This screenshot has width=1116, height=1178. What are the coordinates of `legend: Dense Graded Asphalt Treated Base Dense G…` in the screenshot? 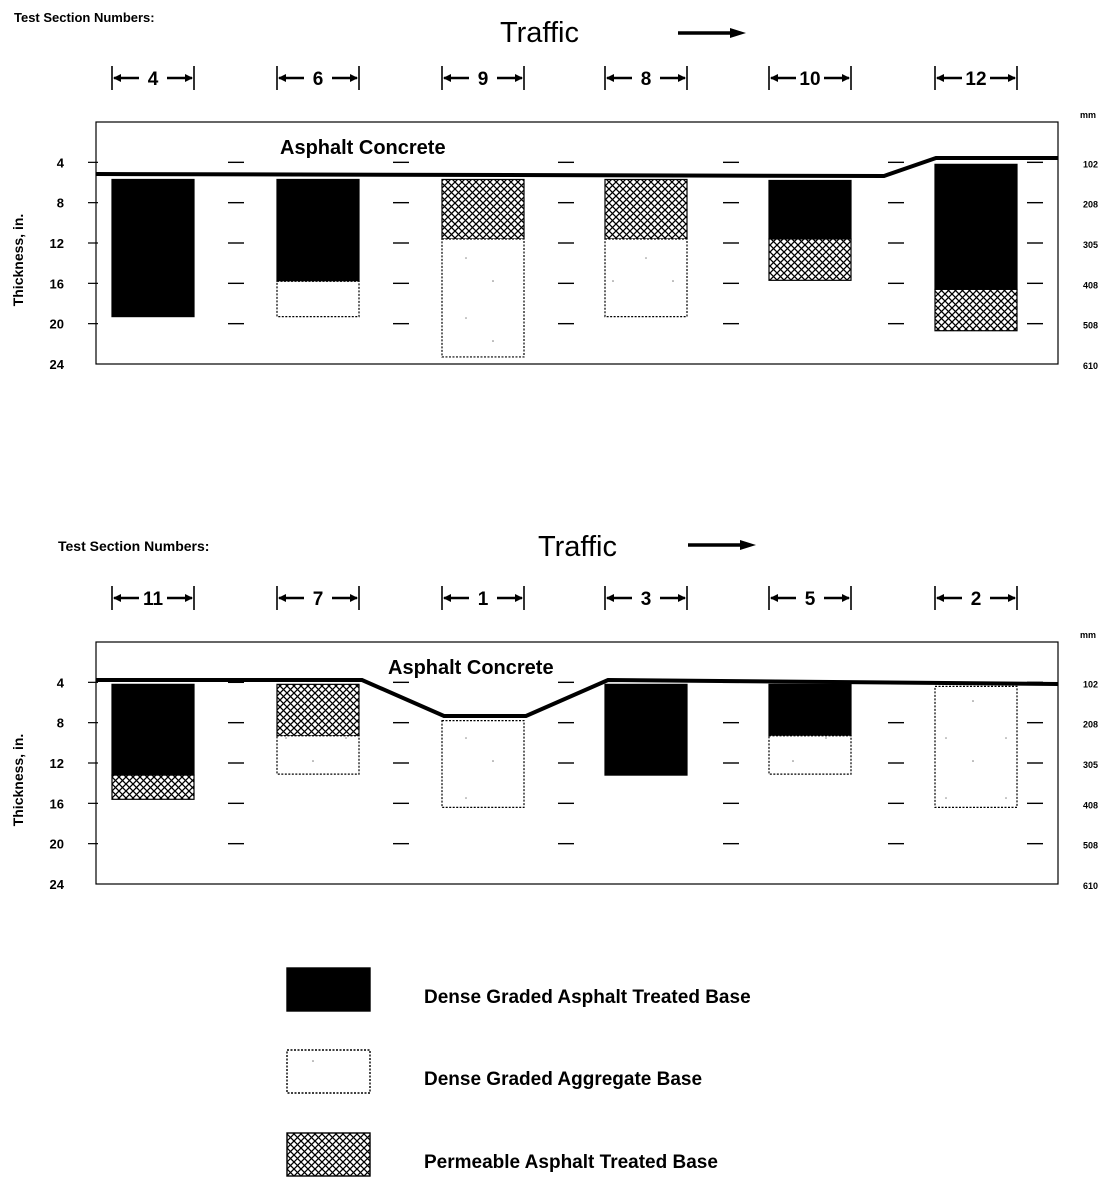 It's located at (518, 1072).